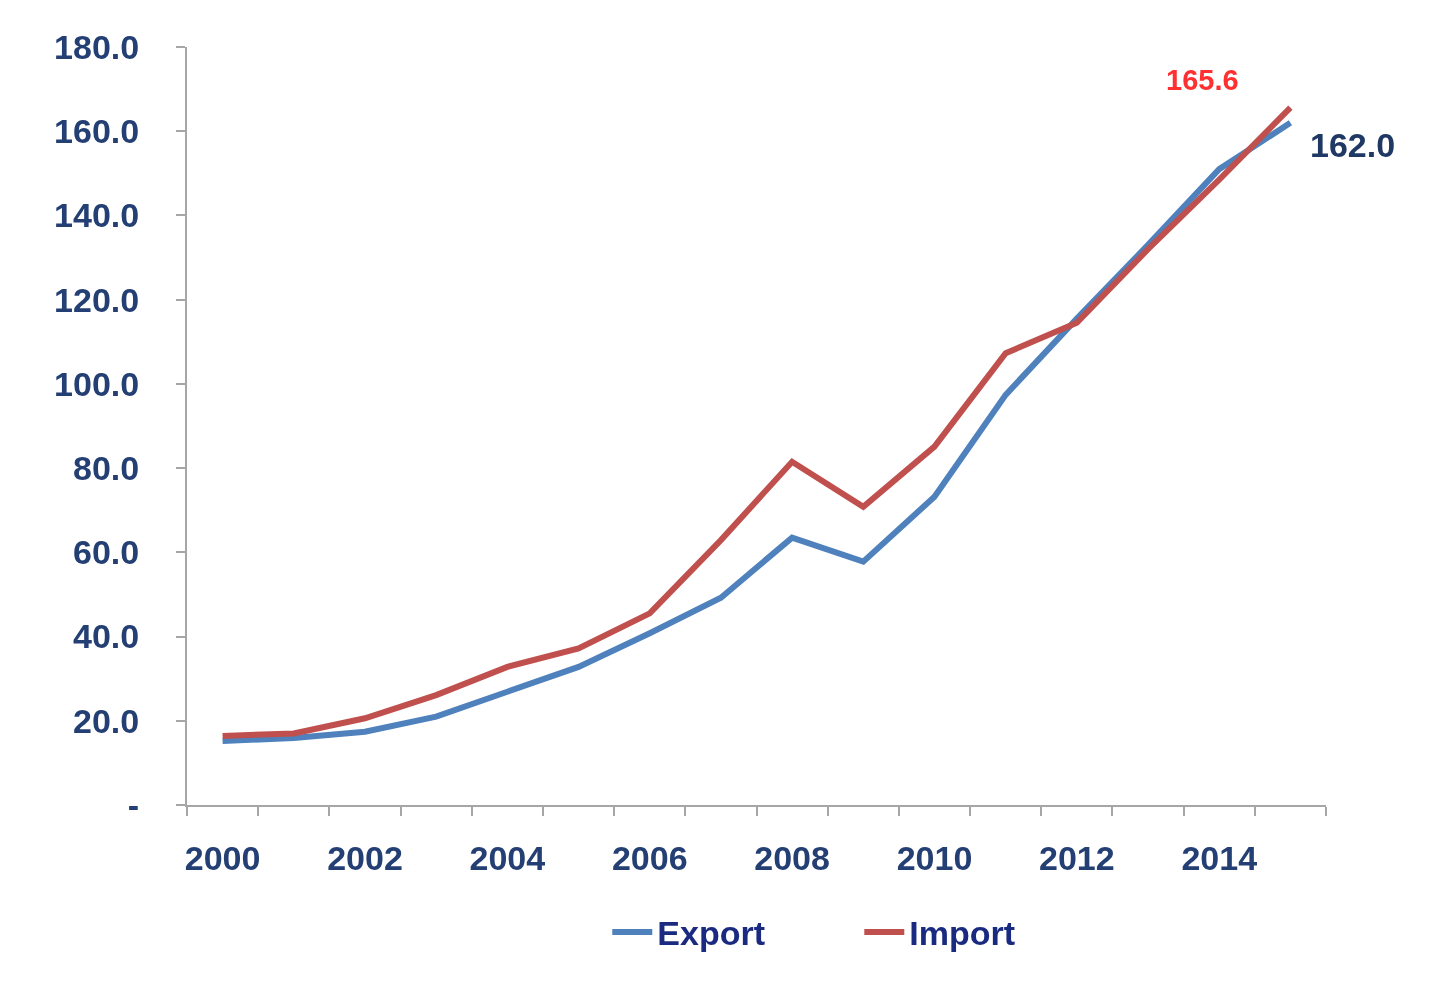 The width and height of the screenshot is (1455, 988). What do you see at coordinates (507, 857) in the screenshot?
I see `x-tick-label: 2004` at bounding box center [507, 857].